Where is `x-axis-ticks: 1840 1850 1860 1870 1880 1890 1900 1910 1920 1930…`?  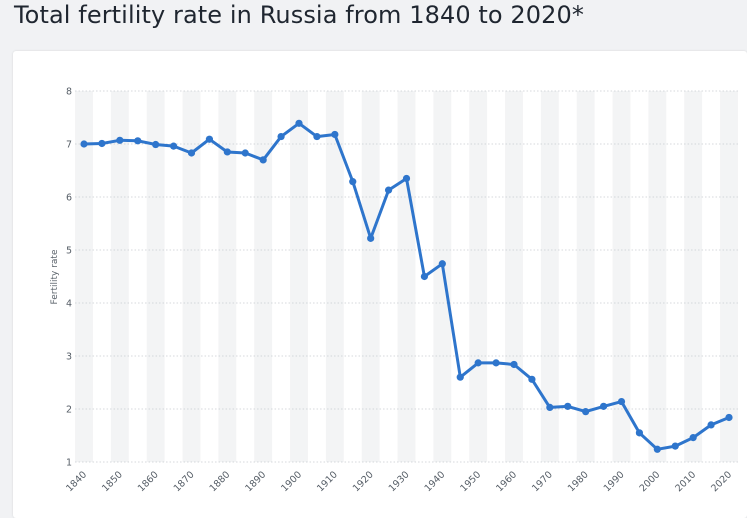
x-axis-ticks: 1840 1850 1860 1870 1880 1890 1900 1910 1920 1930… is located at coordinates (399, 481).